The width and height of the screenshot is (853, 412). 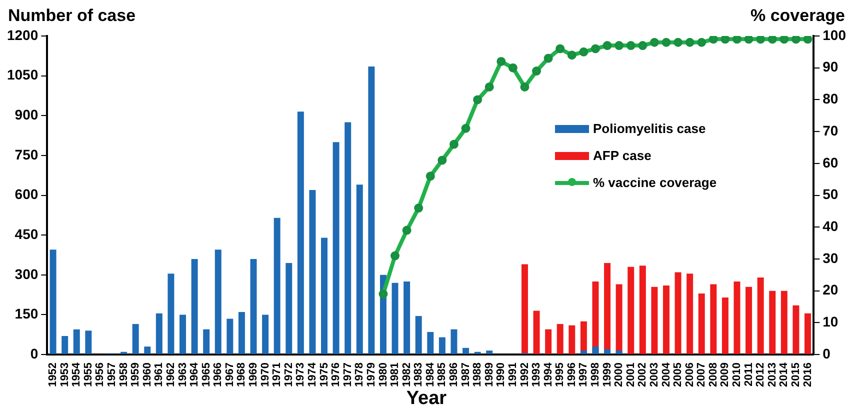 I want to click on x-tick-label: 1979, so click(x=371, y=375).